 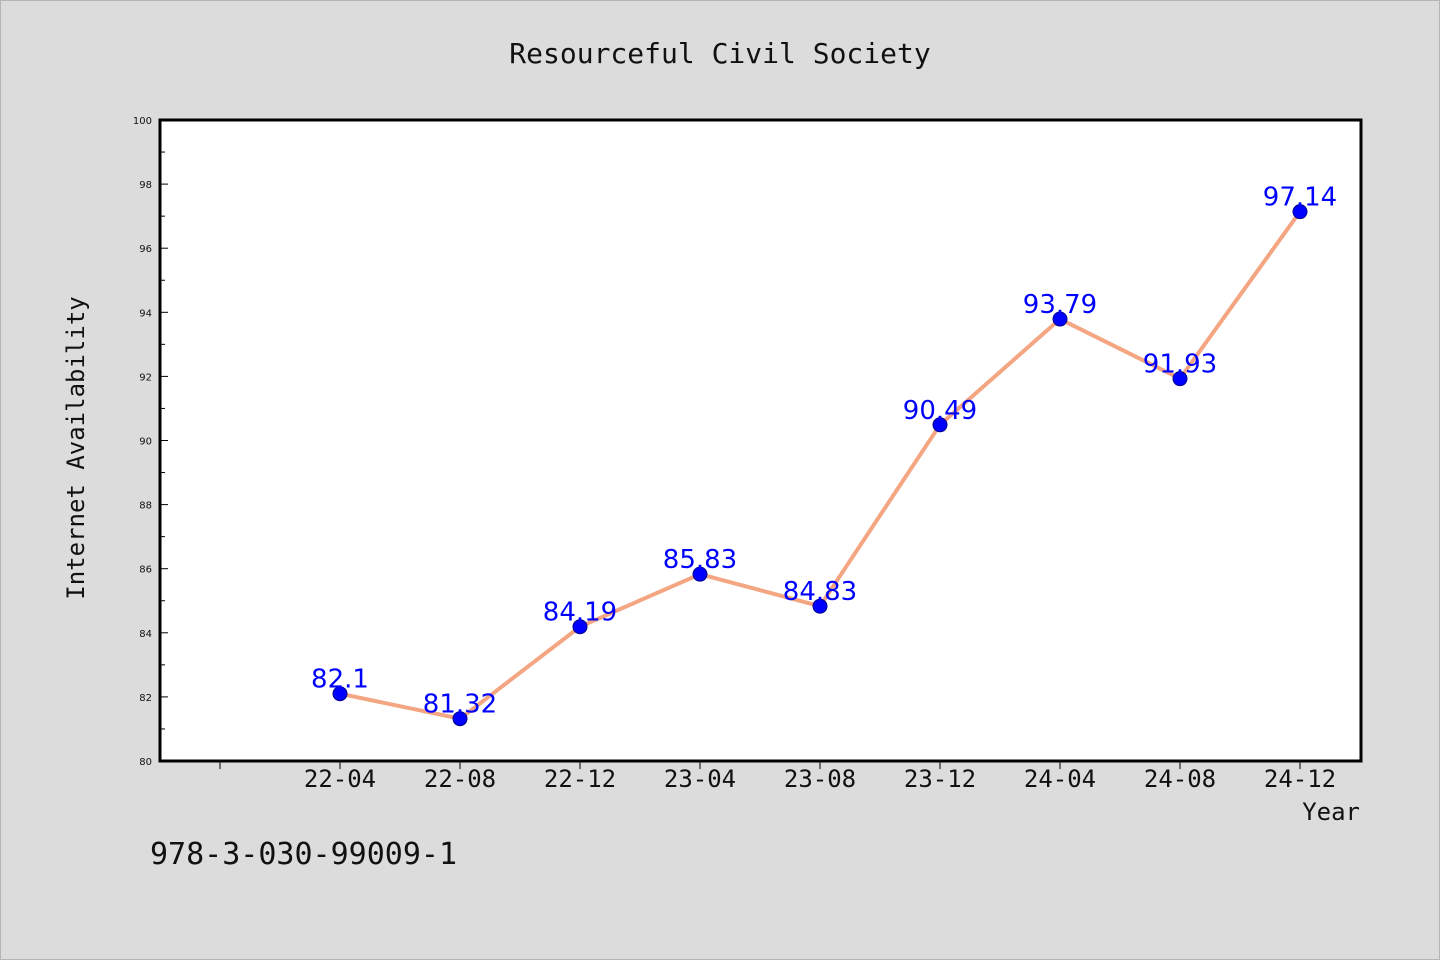 What do you see at coordinates (820, 779) in the screenshot?
I see `x-tick-label: 23-08` at bounding box center [820, 779].